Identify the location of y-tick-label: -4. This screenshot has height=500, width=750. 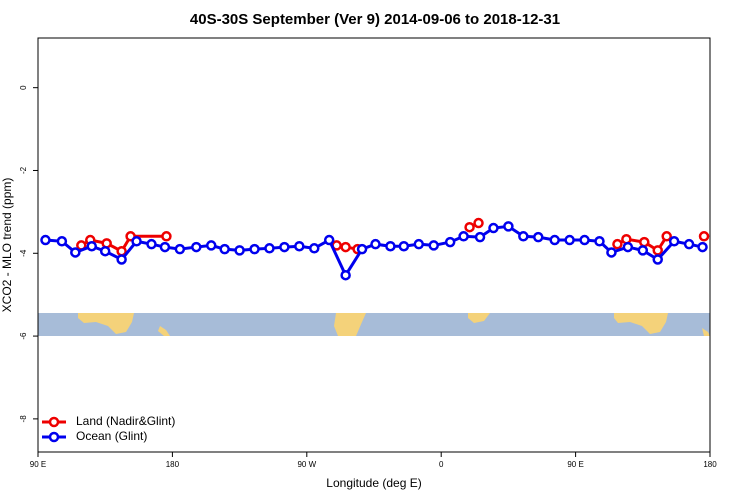
(23, 253).